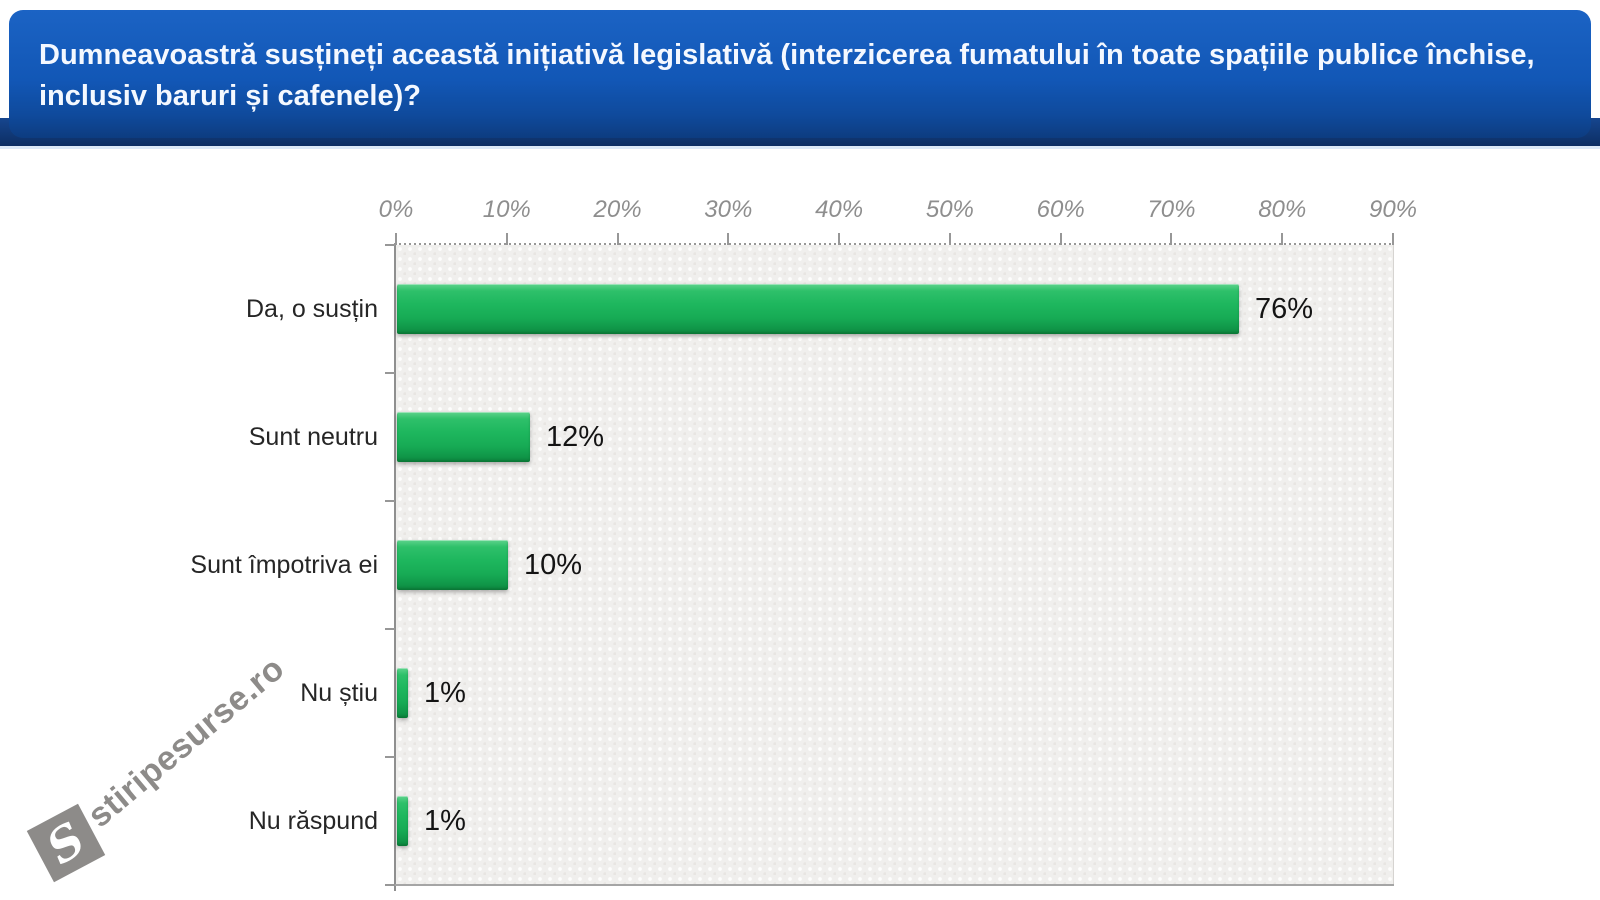 The width and height of the screenshot is (1600, 900). Describe the element at coordinates (1282, 209) in the screenshot. I see `x-tick-label: 80%` at that location.